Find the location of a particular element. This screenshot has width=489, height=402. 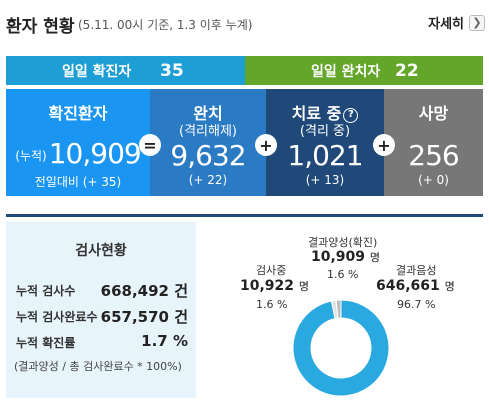

tests-title: 검사현황 is located at coordinates (101, 251).